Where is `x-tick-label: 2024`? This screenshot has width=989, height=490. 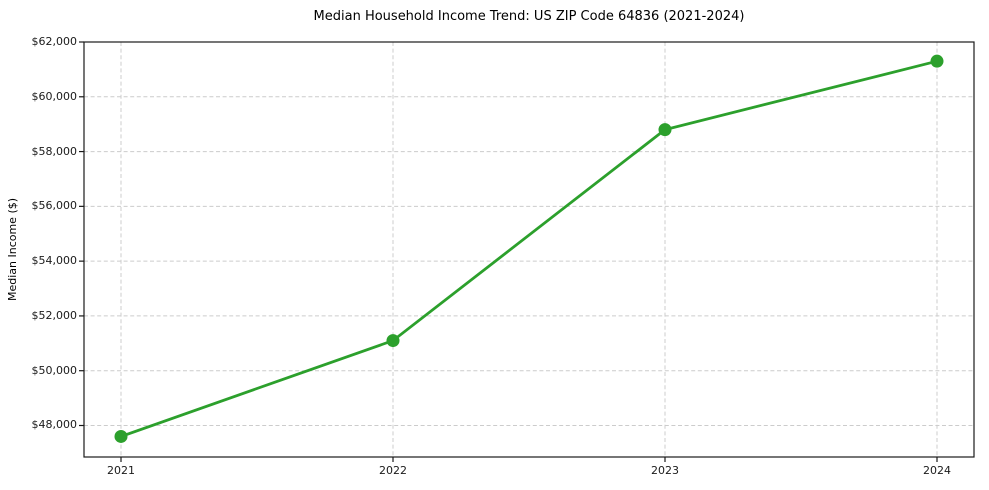 x-tick-label: 2024 is located at coordinates (937, 470).